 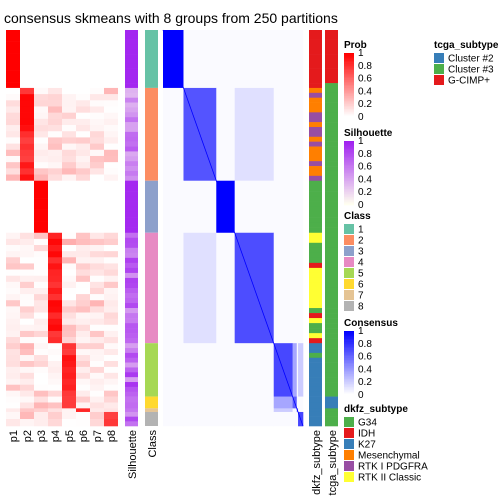 What do you see at coordinates (357, 216) in the screenshot?
I see `class-legend-title: Class` at bounding box center [357, 216].